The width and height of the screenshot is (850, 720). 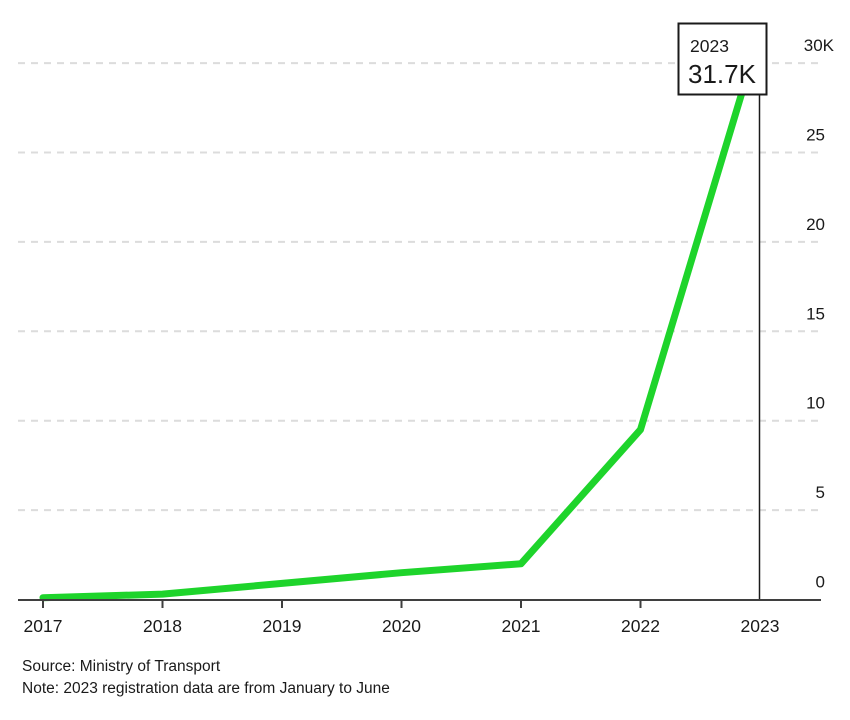 What do you see at coordinates (162, 626) in the screenshot?
I see `x-tick-label-2018: 2018` at bounding box center [162, 626].